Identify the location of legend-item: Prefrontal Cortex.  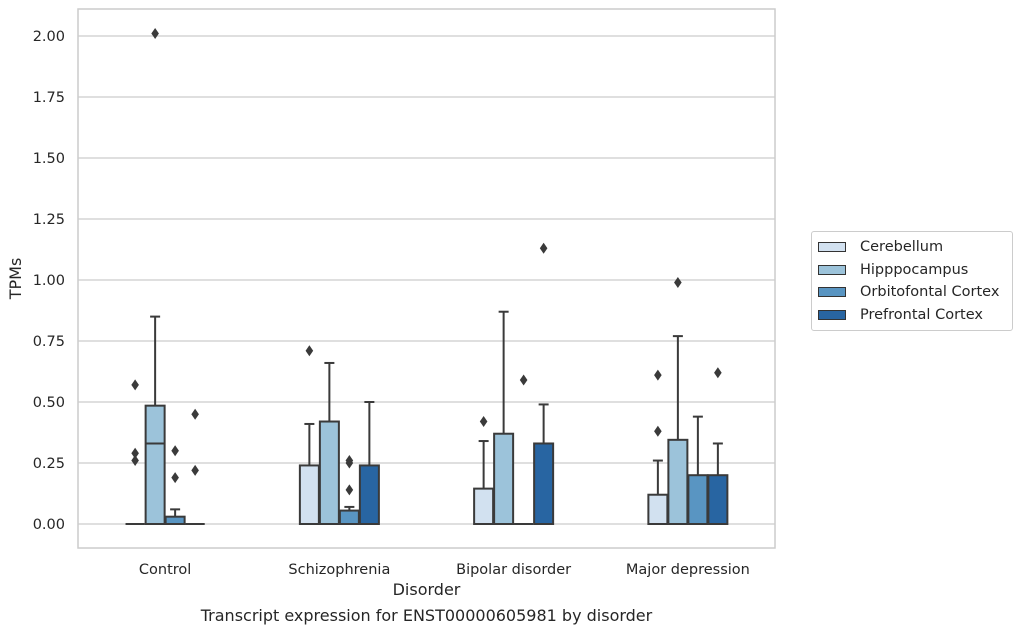
(912, 315).